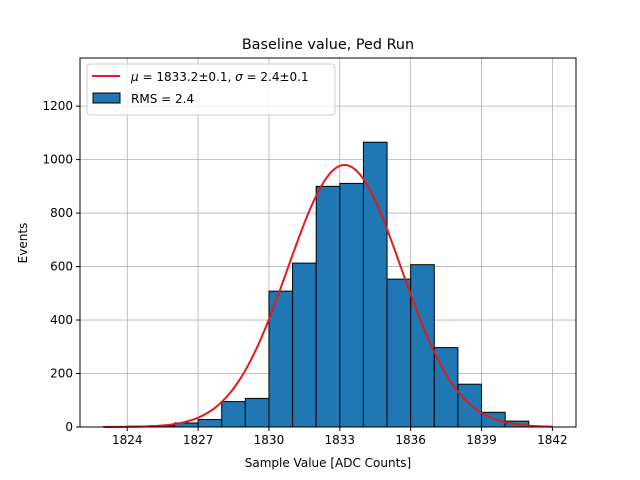  Describe the element at coordinates (61, 320) in the screenshot. I see `y-tick-label: 400` at that location.